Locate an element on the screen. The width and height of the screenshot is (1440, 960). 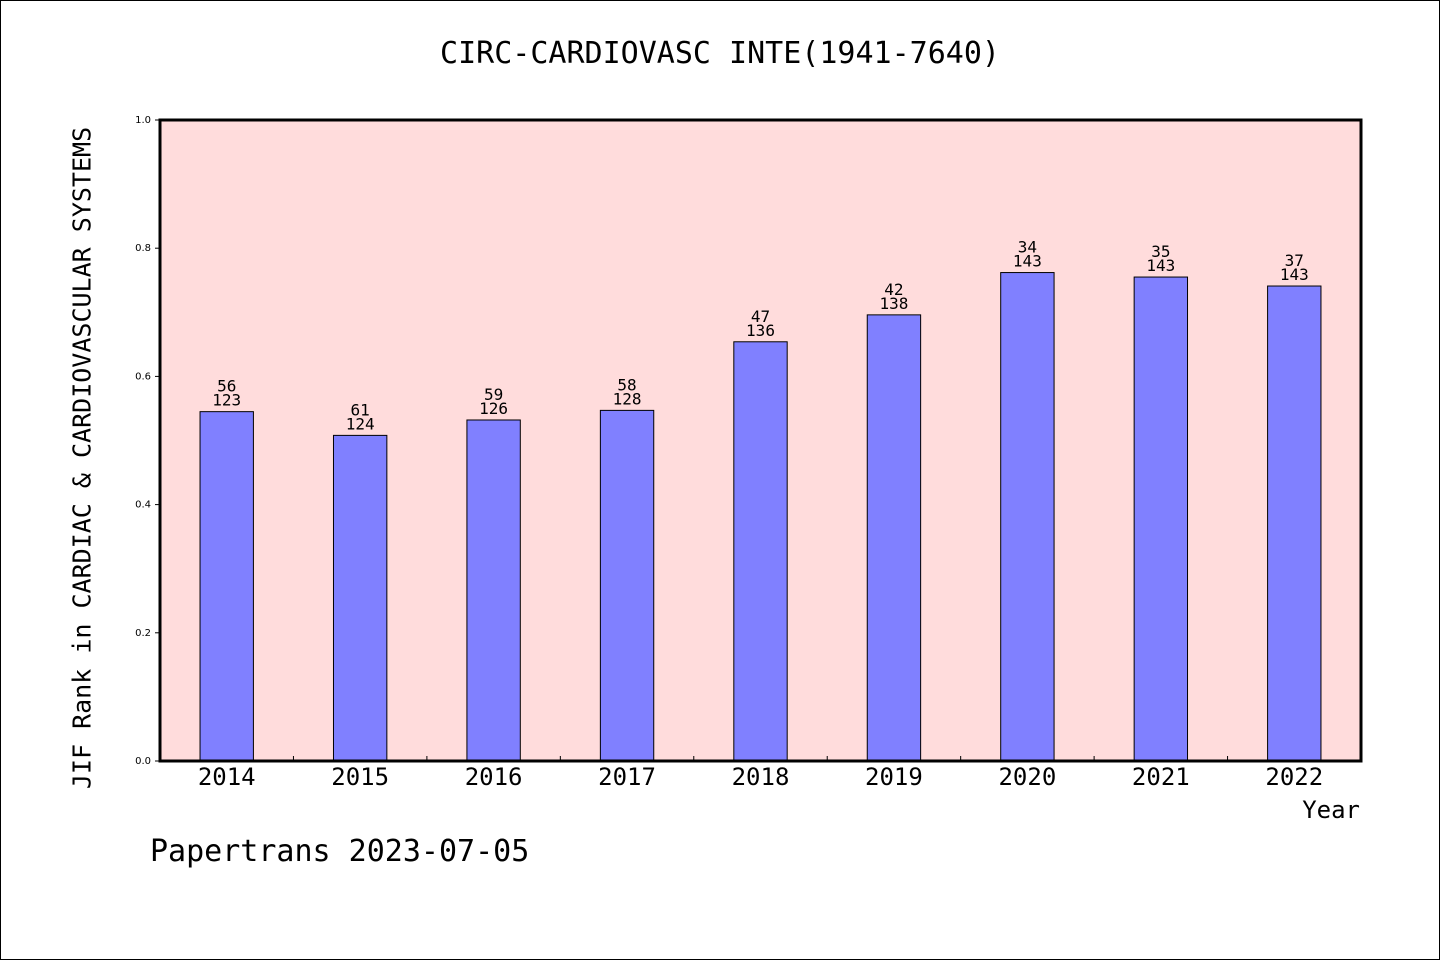
y-tick-label: 0.4 is located at coordinates (143, 505).